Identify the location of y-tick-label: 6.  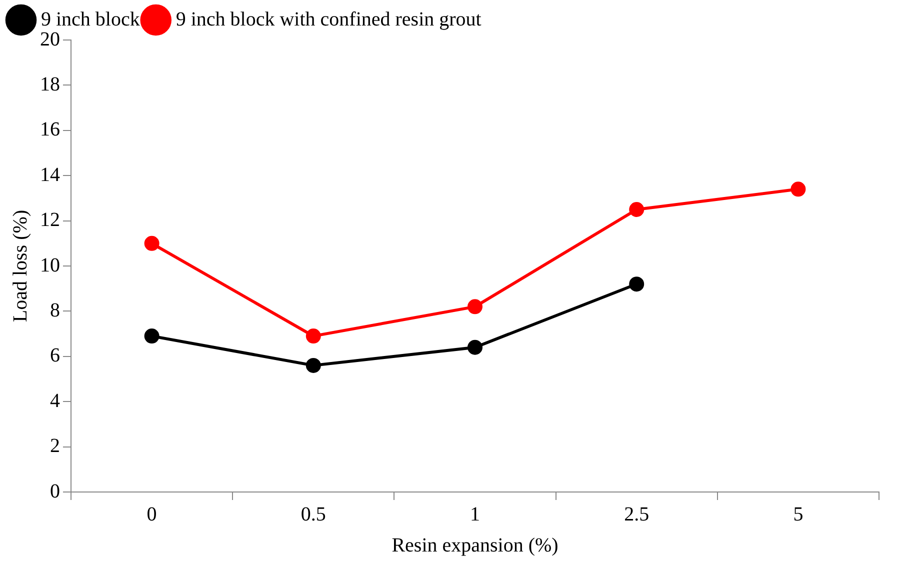
(55, 355).